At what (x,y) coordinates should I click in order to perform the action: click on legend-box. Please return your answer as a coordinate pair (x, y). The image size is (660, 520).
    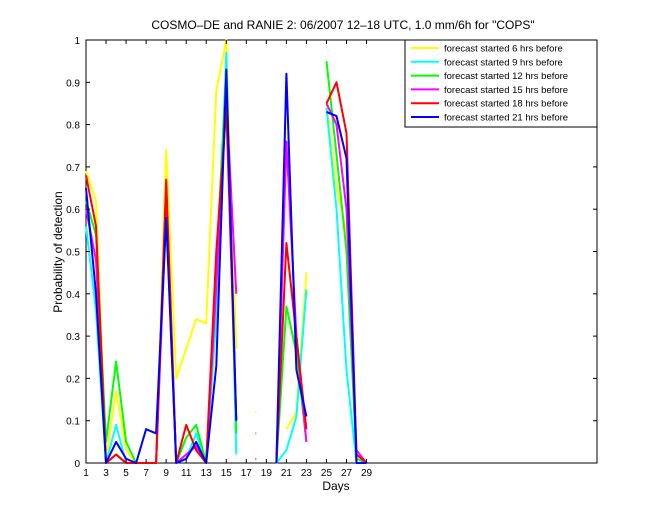
    Looking at the image, I should click on (501, 83).